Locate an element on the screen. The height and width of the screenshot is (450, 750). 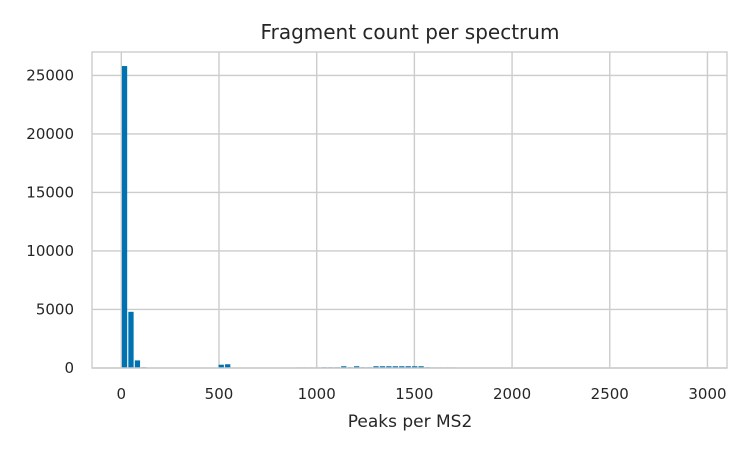
y-tick-label: 15000 is located at coordinates (50, 192).